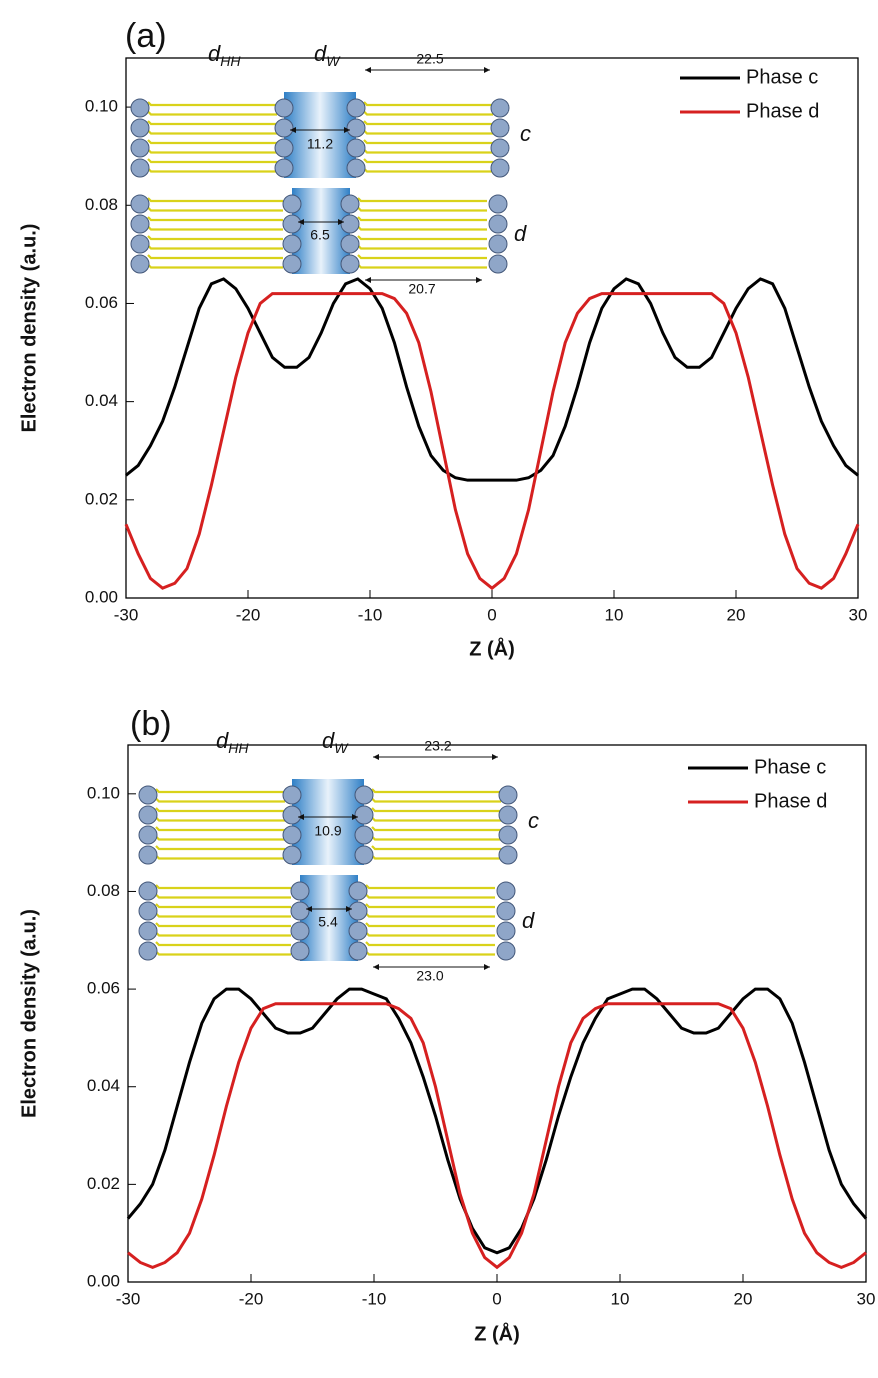 The width and height of the screenshot is (878, 1378). What do you see at coordinates (782, 77) in the screenshot?
I see `legend-label: Phase c` at bounding box center [782, 77].